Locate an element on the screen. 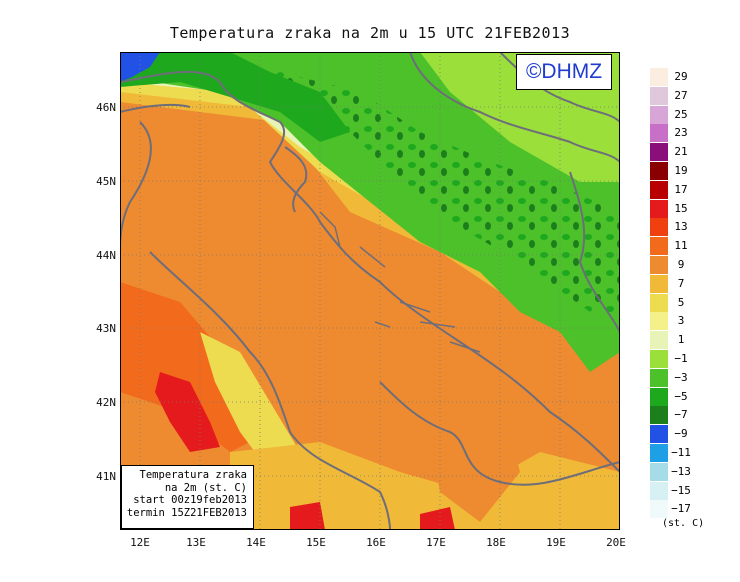 This screenshot has width=740, height=582. lon-label-20e: 20E is located at coordinates (616, 542).